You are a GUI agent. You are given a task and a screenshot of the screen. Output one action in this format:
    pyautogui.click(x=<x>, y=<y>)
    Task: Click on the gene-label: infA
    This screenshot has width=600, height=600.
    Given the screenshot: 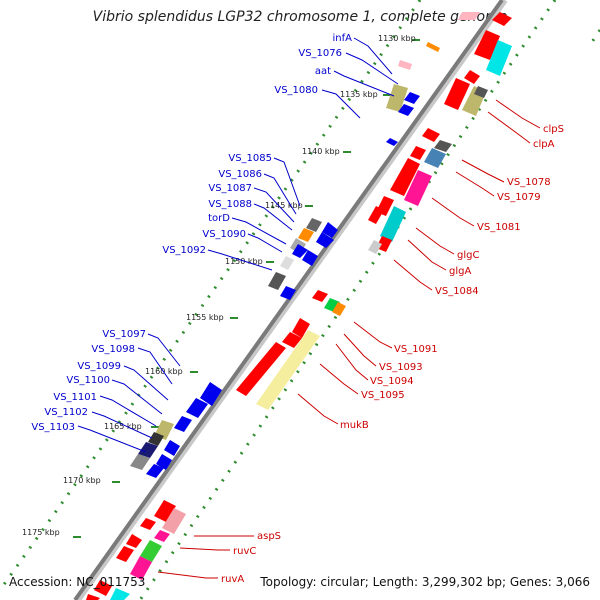 What is the action you would take?
    pyautogui.click(x=343, y=38)
    